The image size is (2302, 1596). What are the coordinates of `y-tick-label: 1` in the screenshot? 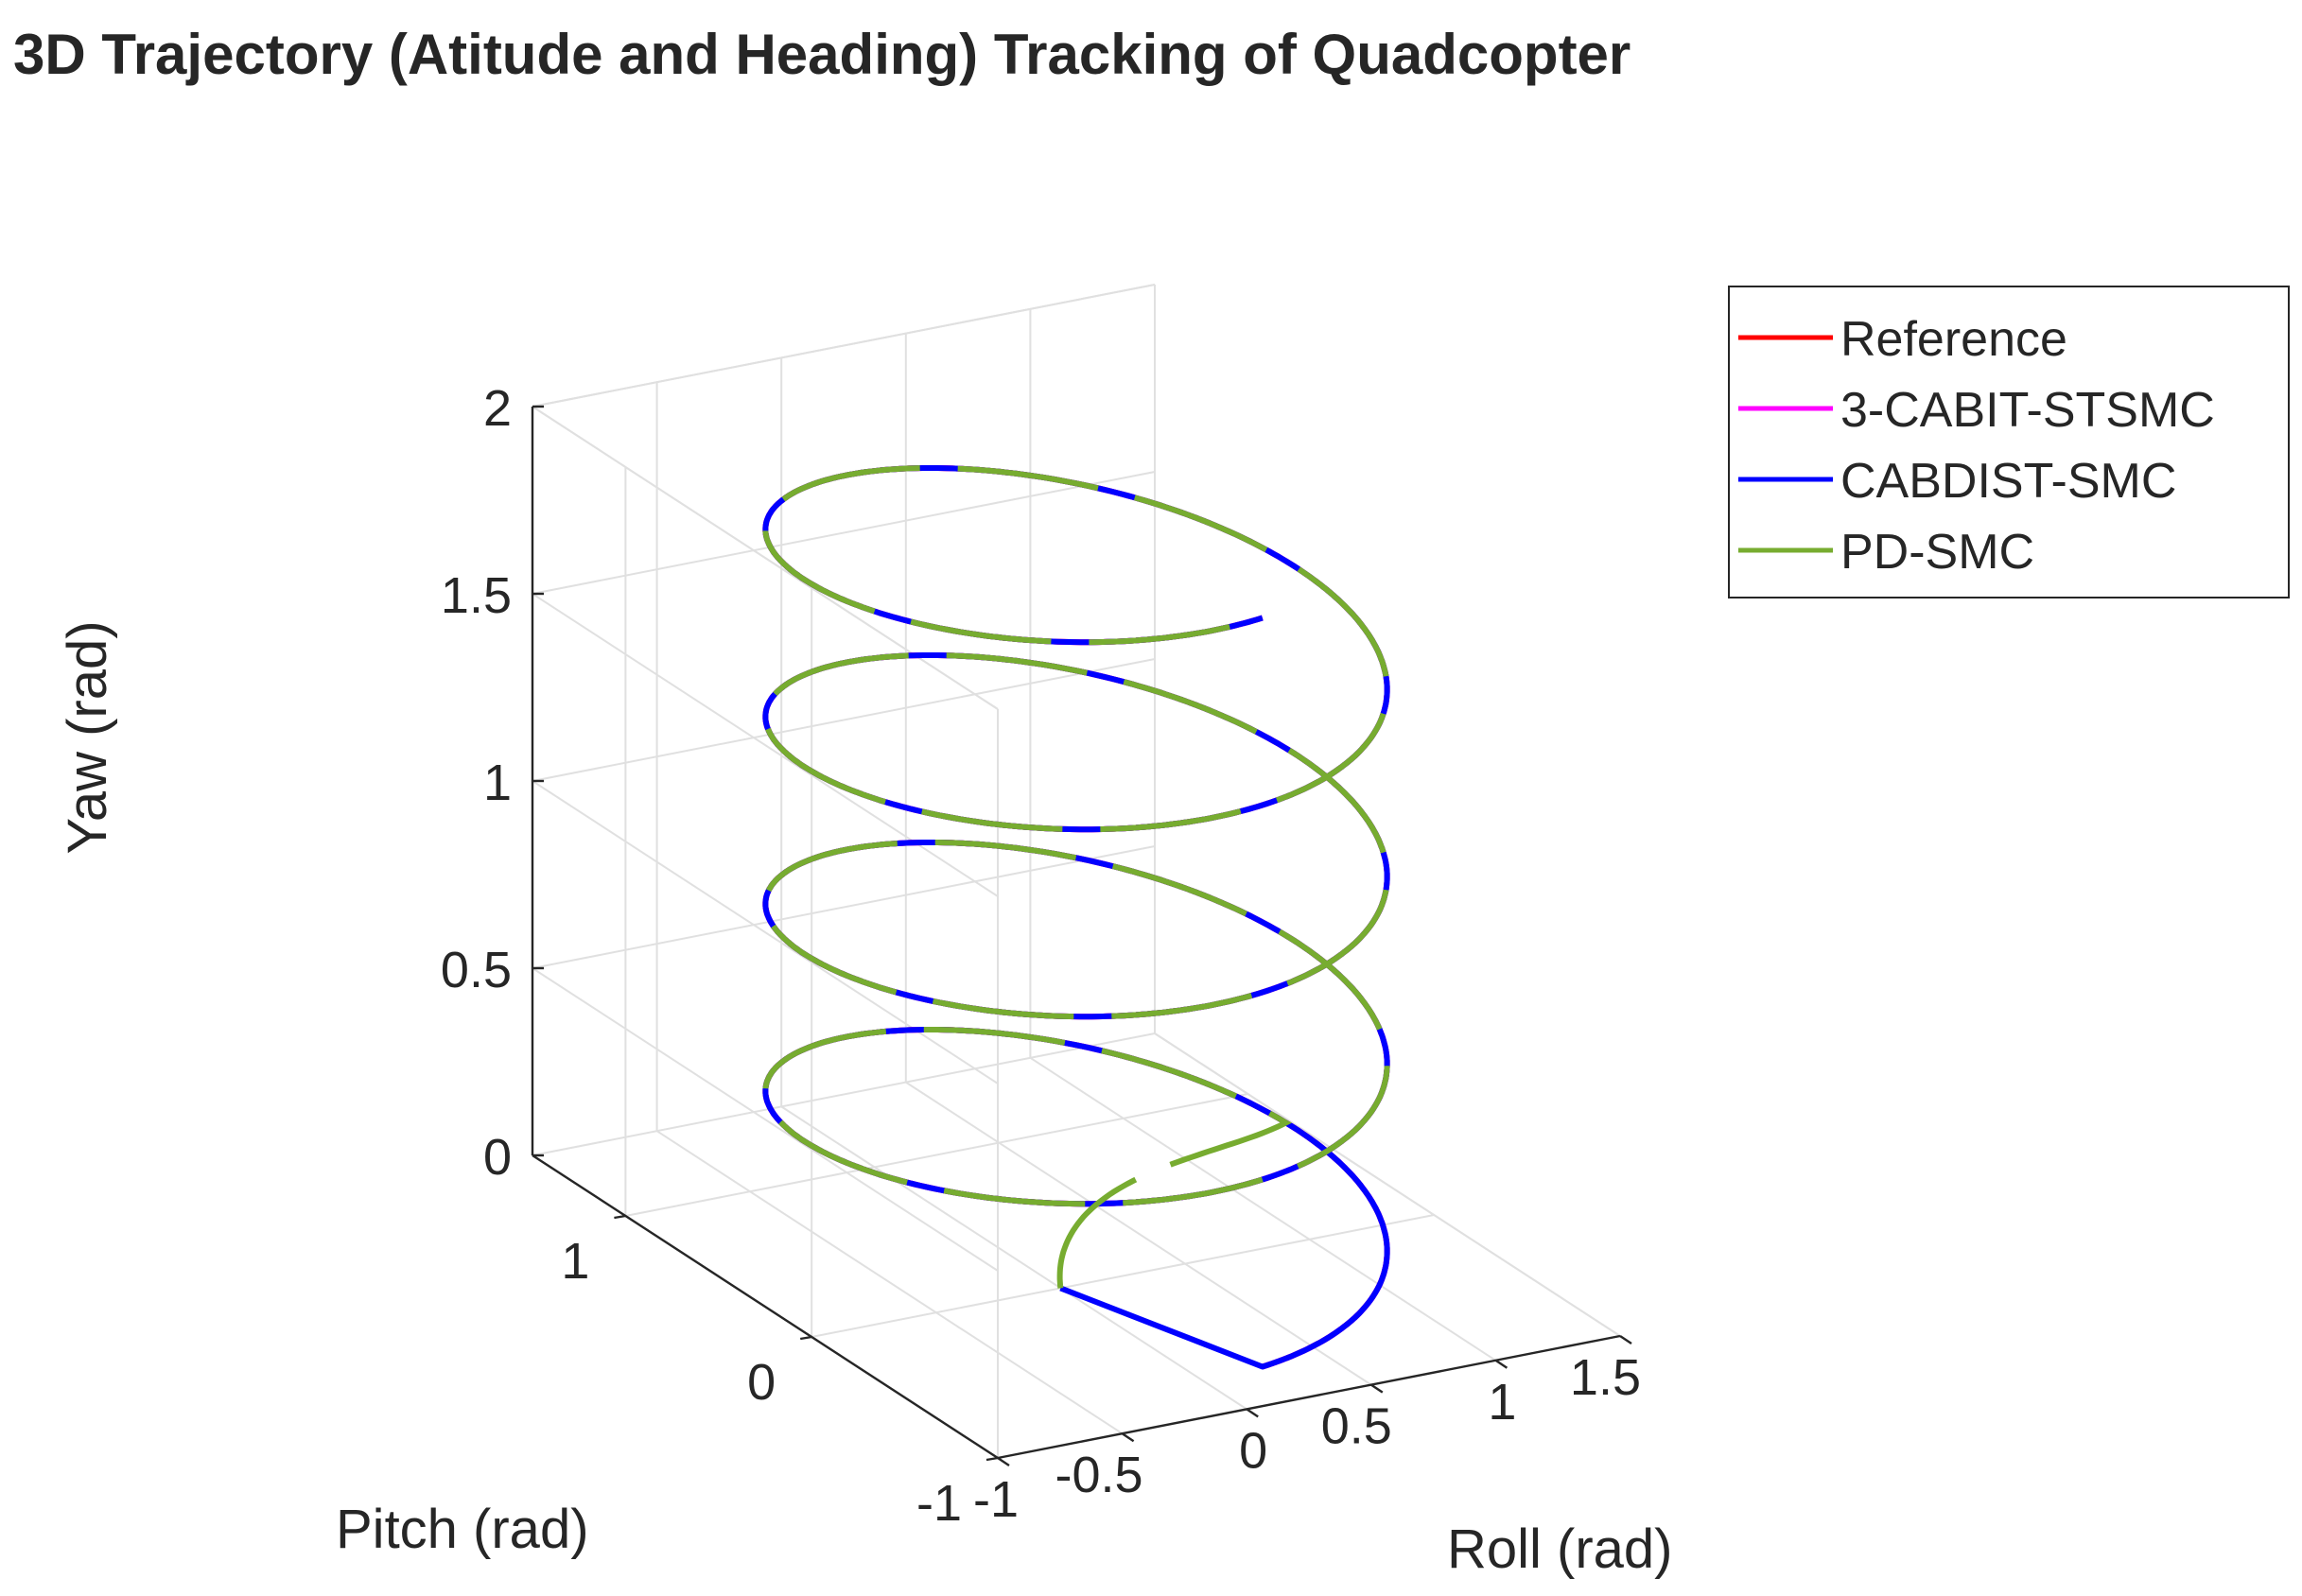 It's located at (575, 1261).